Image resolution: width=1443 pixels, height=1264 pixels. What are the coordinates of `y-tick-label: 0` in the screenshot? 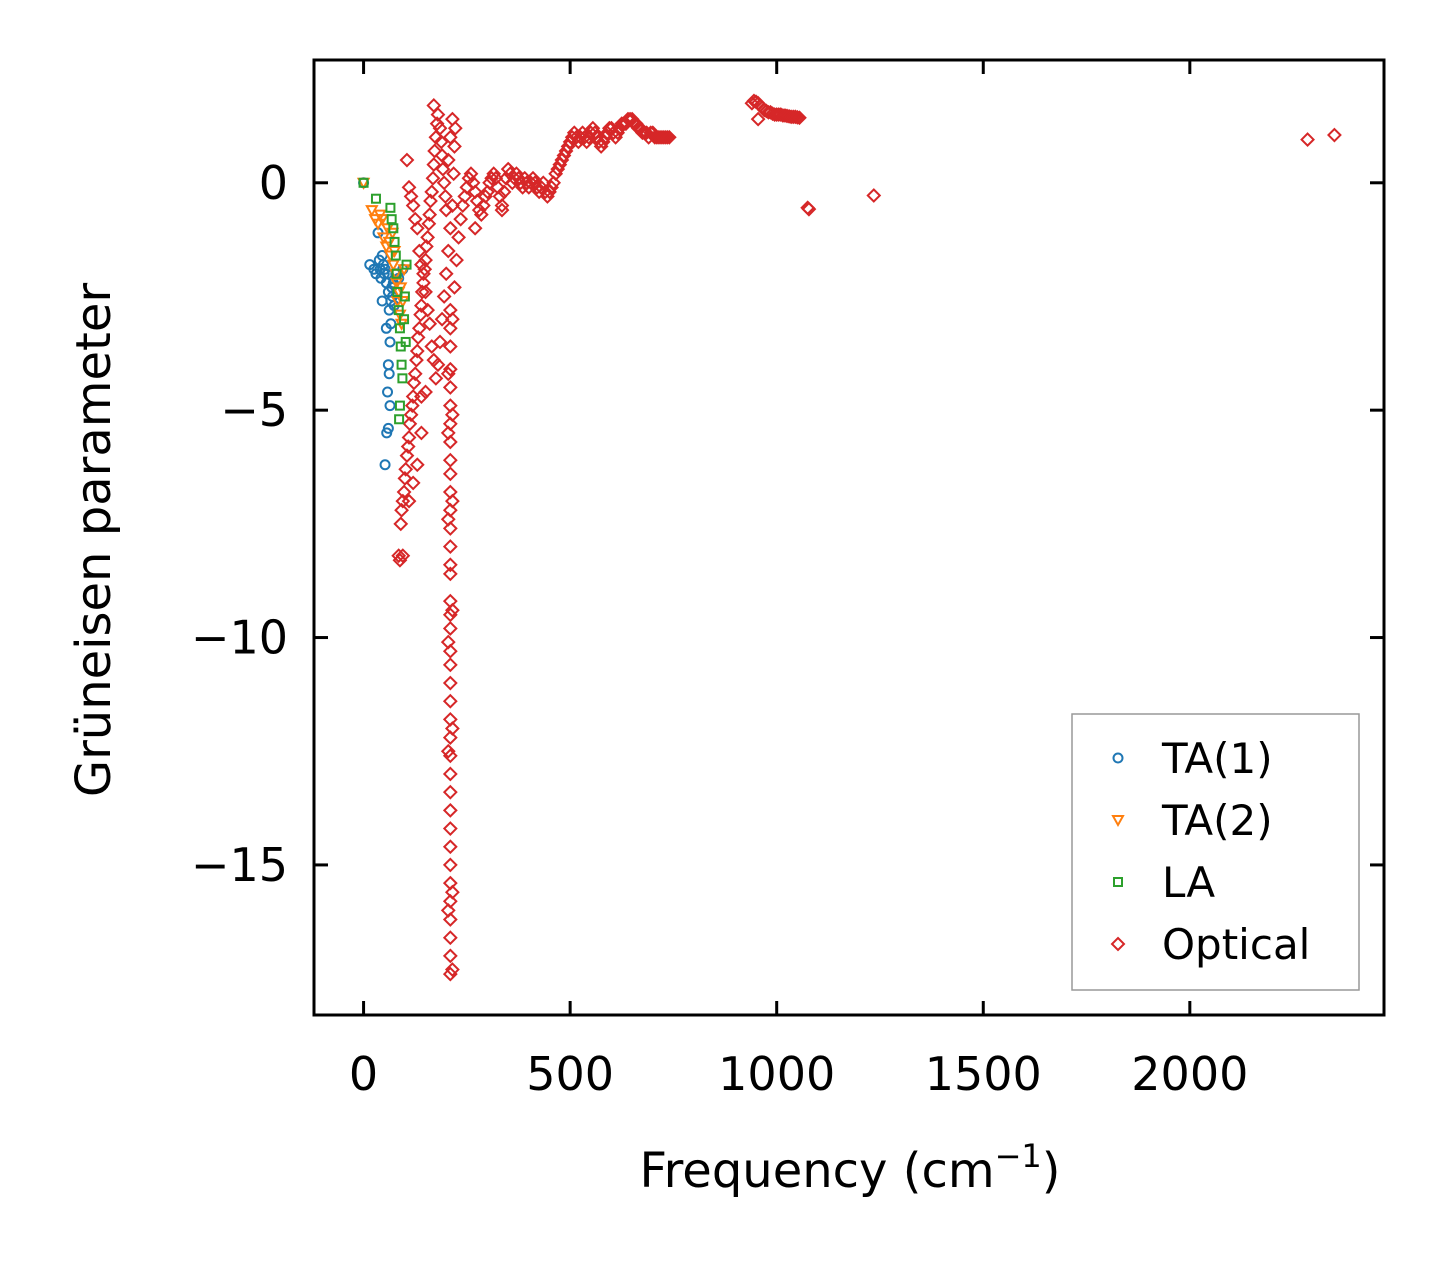 It's located at (273, 183).